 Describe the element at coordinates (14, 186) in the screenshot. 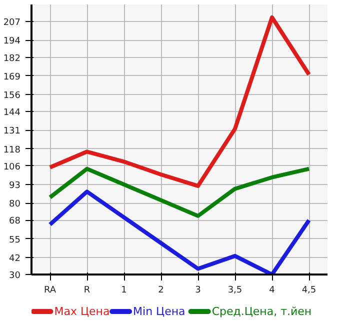

I see `y-tick-label: 93` at that location.